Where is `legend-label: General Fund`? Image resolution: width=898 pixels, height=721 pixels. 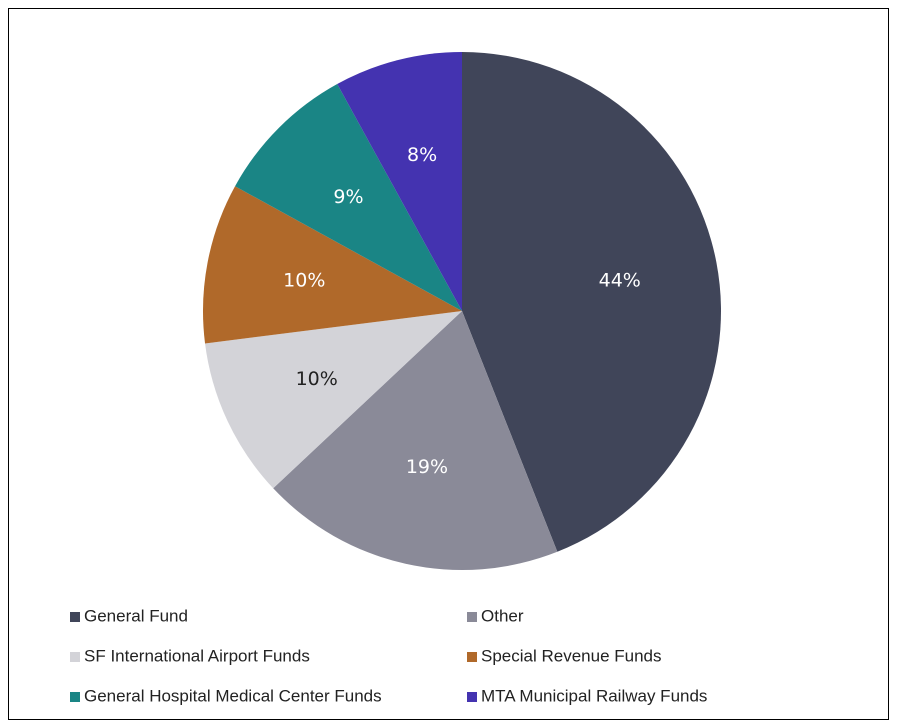 legend-label: General Fund is located at coordinates (136, 615).